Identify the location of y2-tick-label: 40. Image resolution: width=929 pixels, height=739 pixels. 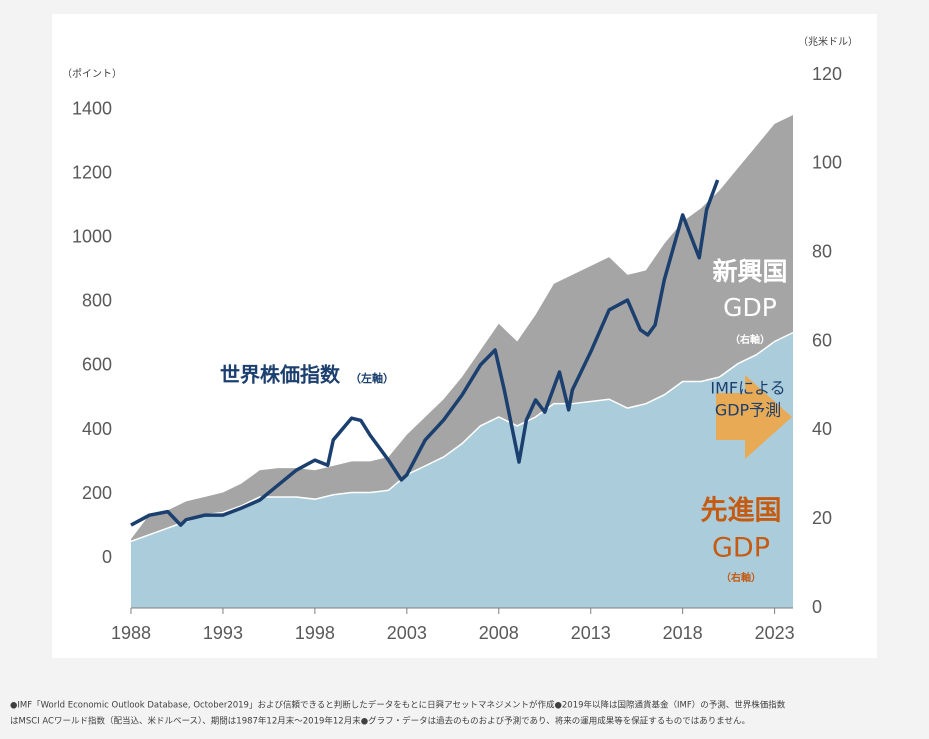
(822, 429).